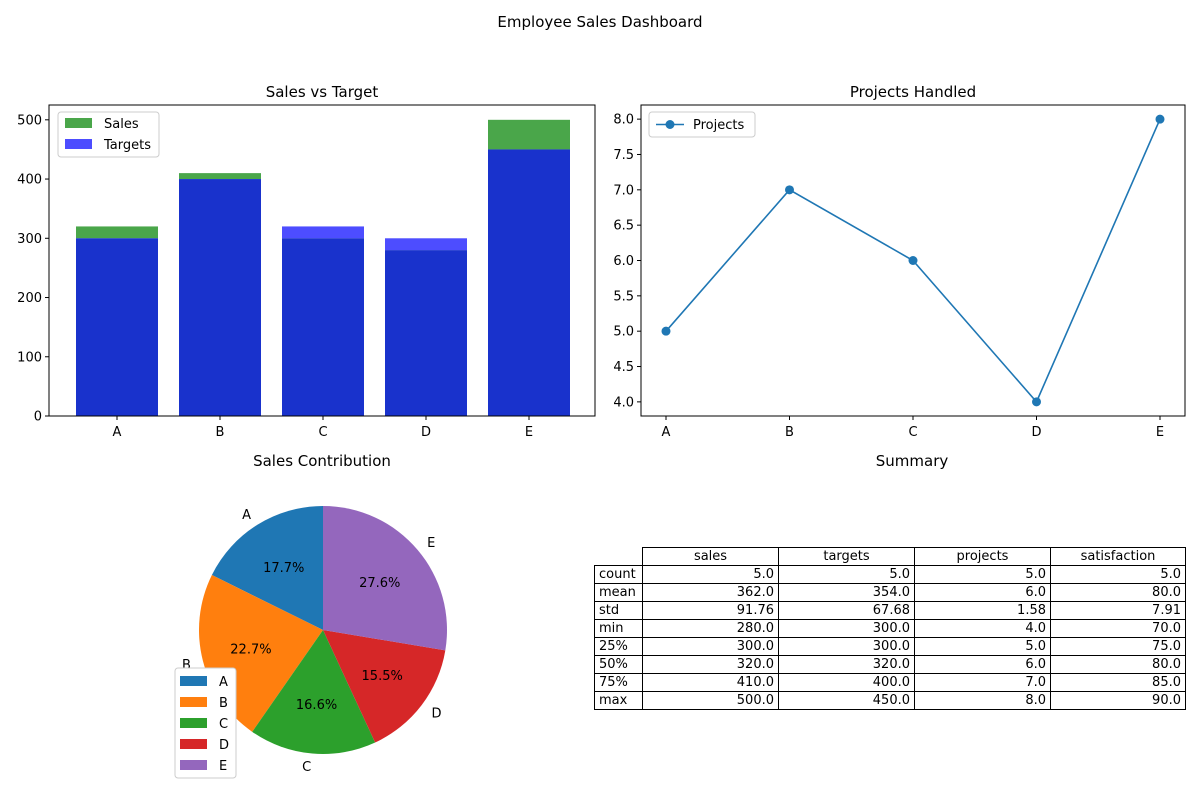 This screenshot has height=800, width=1200. I want to click on dashboard-title: Employee Sales Dashboard, so click(599, 22).